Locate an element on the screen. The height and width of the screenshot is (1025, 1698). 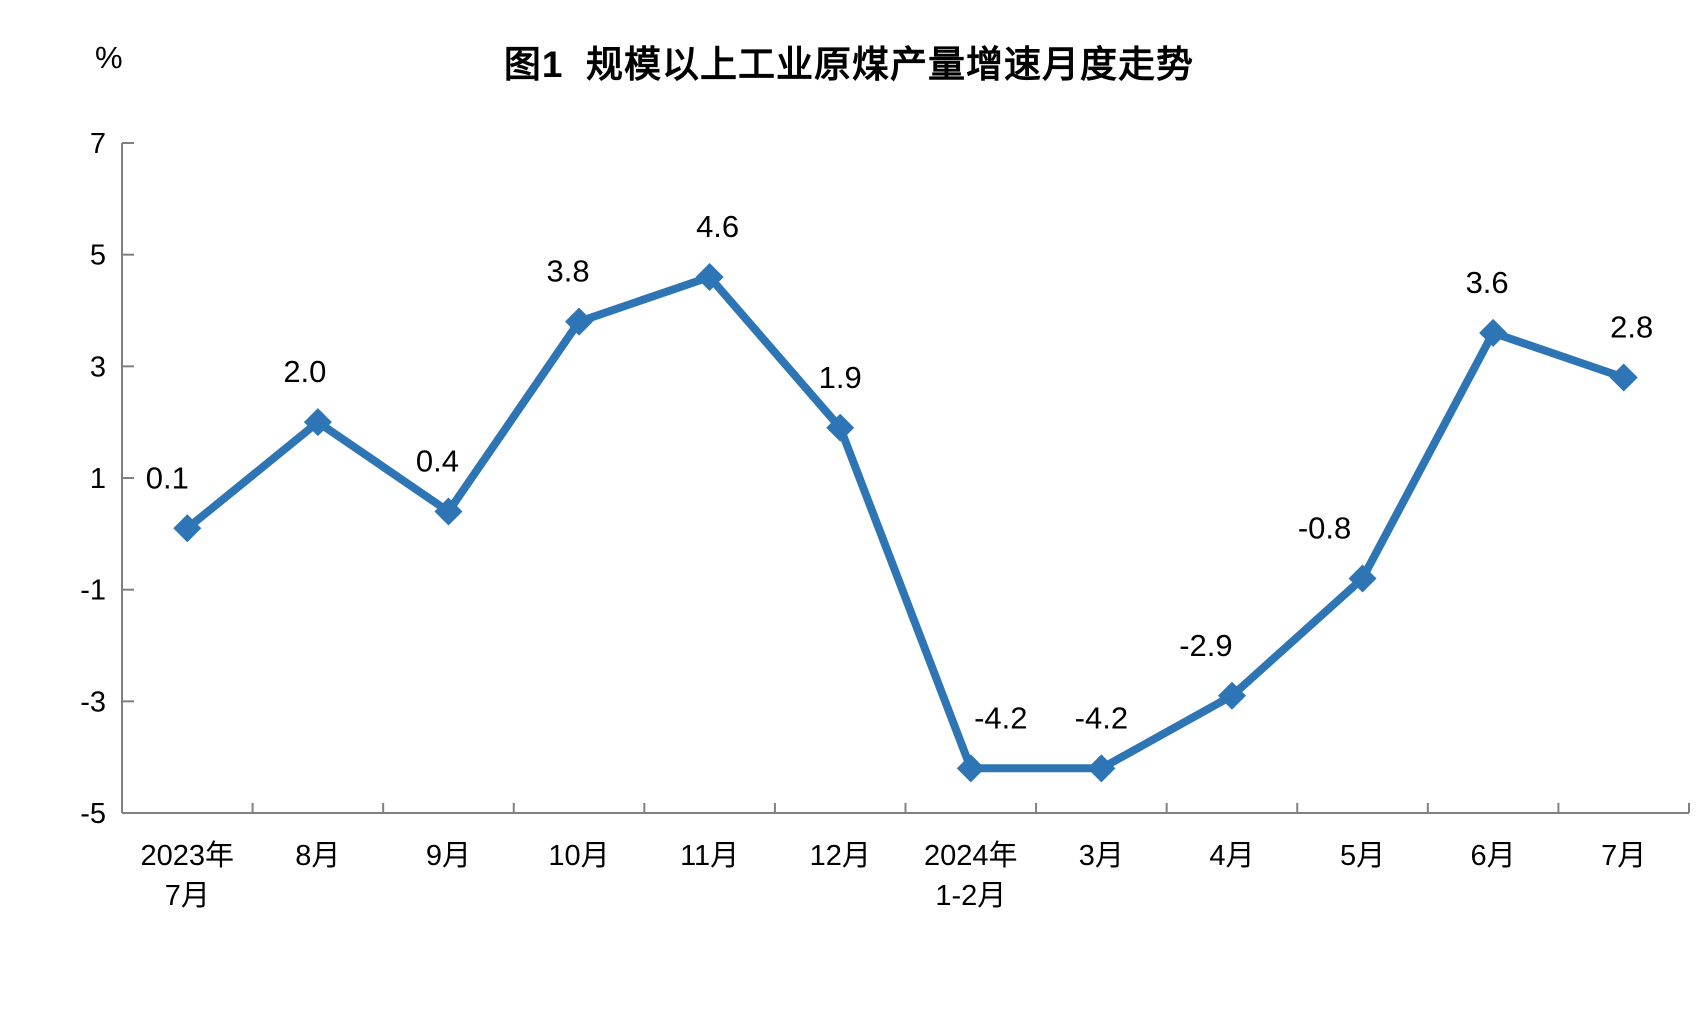
data-label: 0.1 is located at coordinates (167, 477).